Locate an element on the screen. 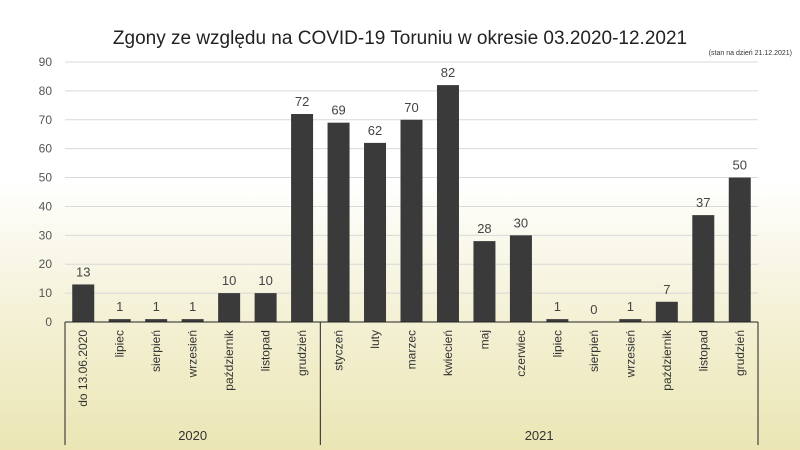 This screenshot has width=800, height=450. data-label: 50 is located at coordinates (740, 165).